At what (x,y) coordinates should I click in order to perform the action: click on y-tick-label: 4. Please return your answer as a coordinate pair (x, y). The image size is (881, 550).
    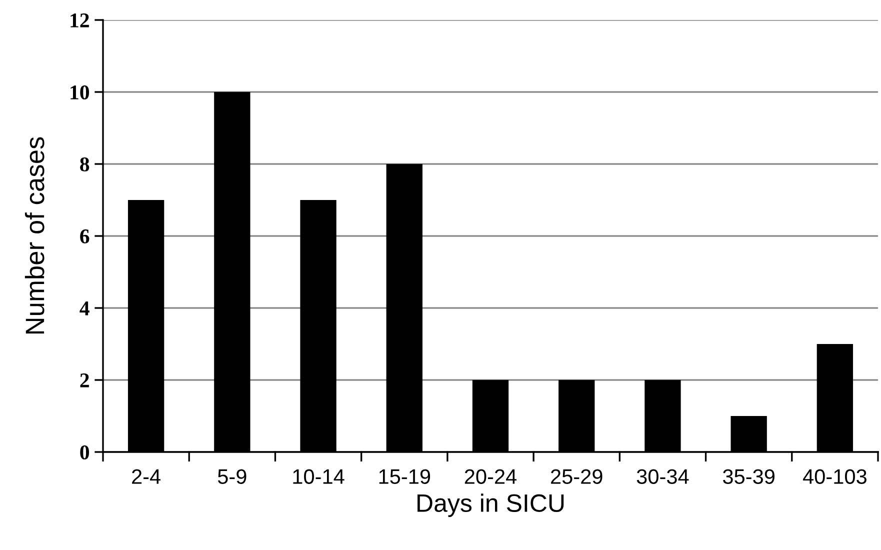
    Looking at the image, I should click on (85, 309).